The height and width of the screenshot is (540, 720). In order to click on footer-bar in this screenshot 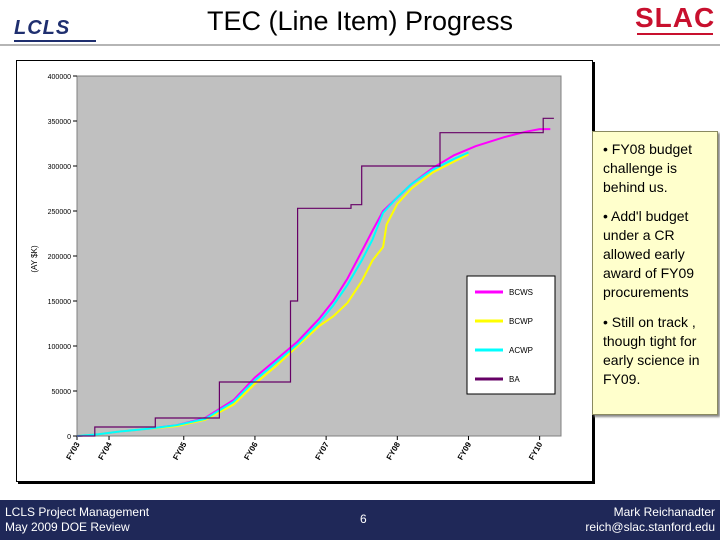, I will do `click(360, 520)`.